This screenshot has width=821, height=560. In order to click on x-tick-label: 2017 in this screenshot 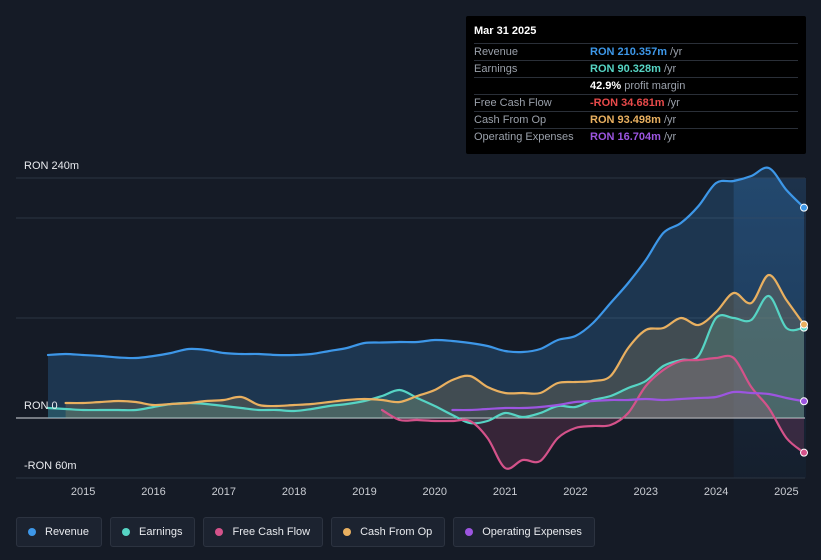, I will do `click(224, 492)`.